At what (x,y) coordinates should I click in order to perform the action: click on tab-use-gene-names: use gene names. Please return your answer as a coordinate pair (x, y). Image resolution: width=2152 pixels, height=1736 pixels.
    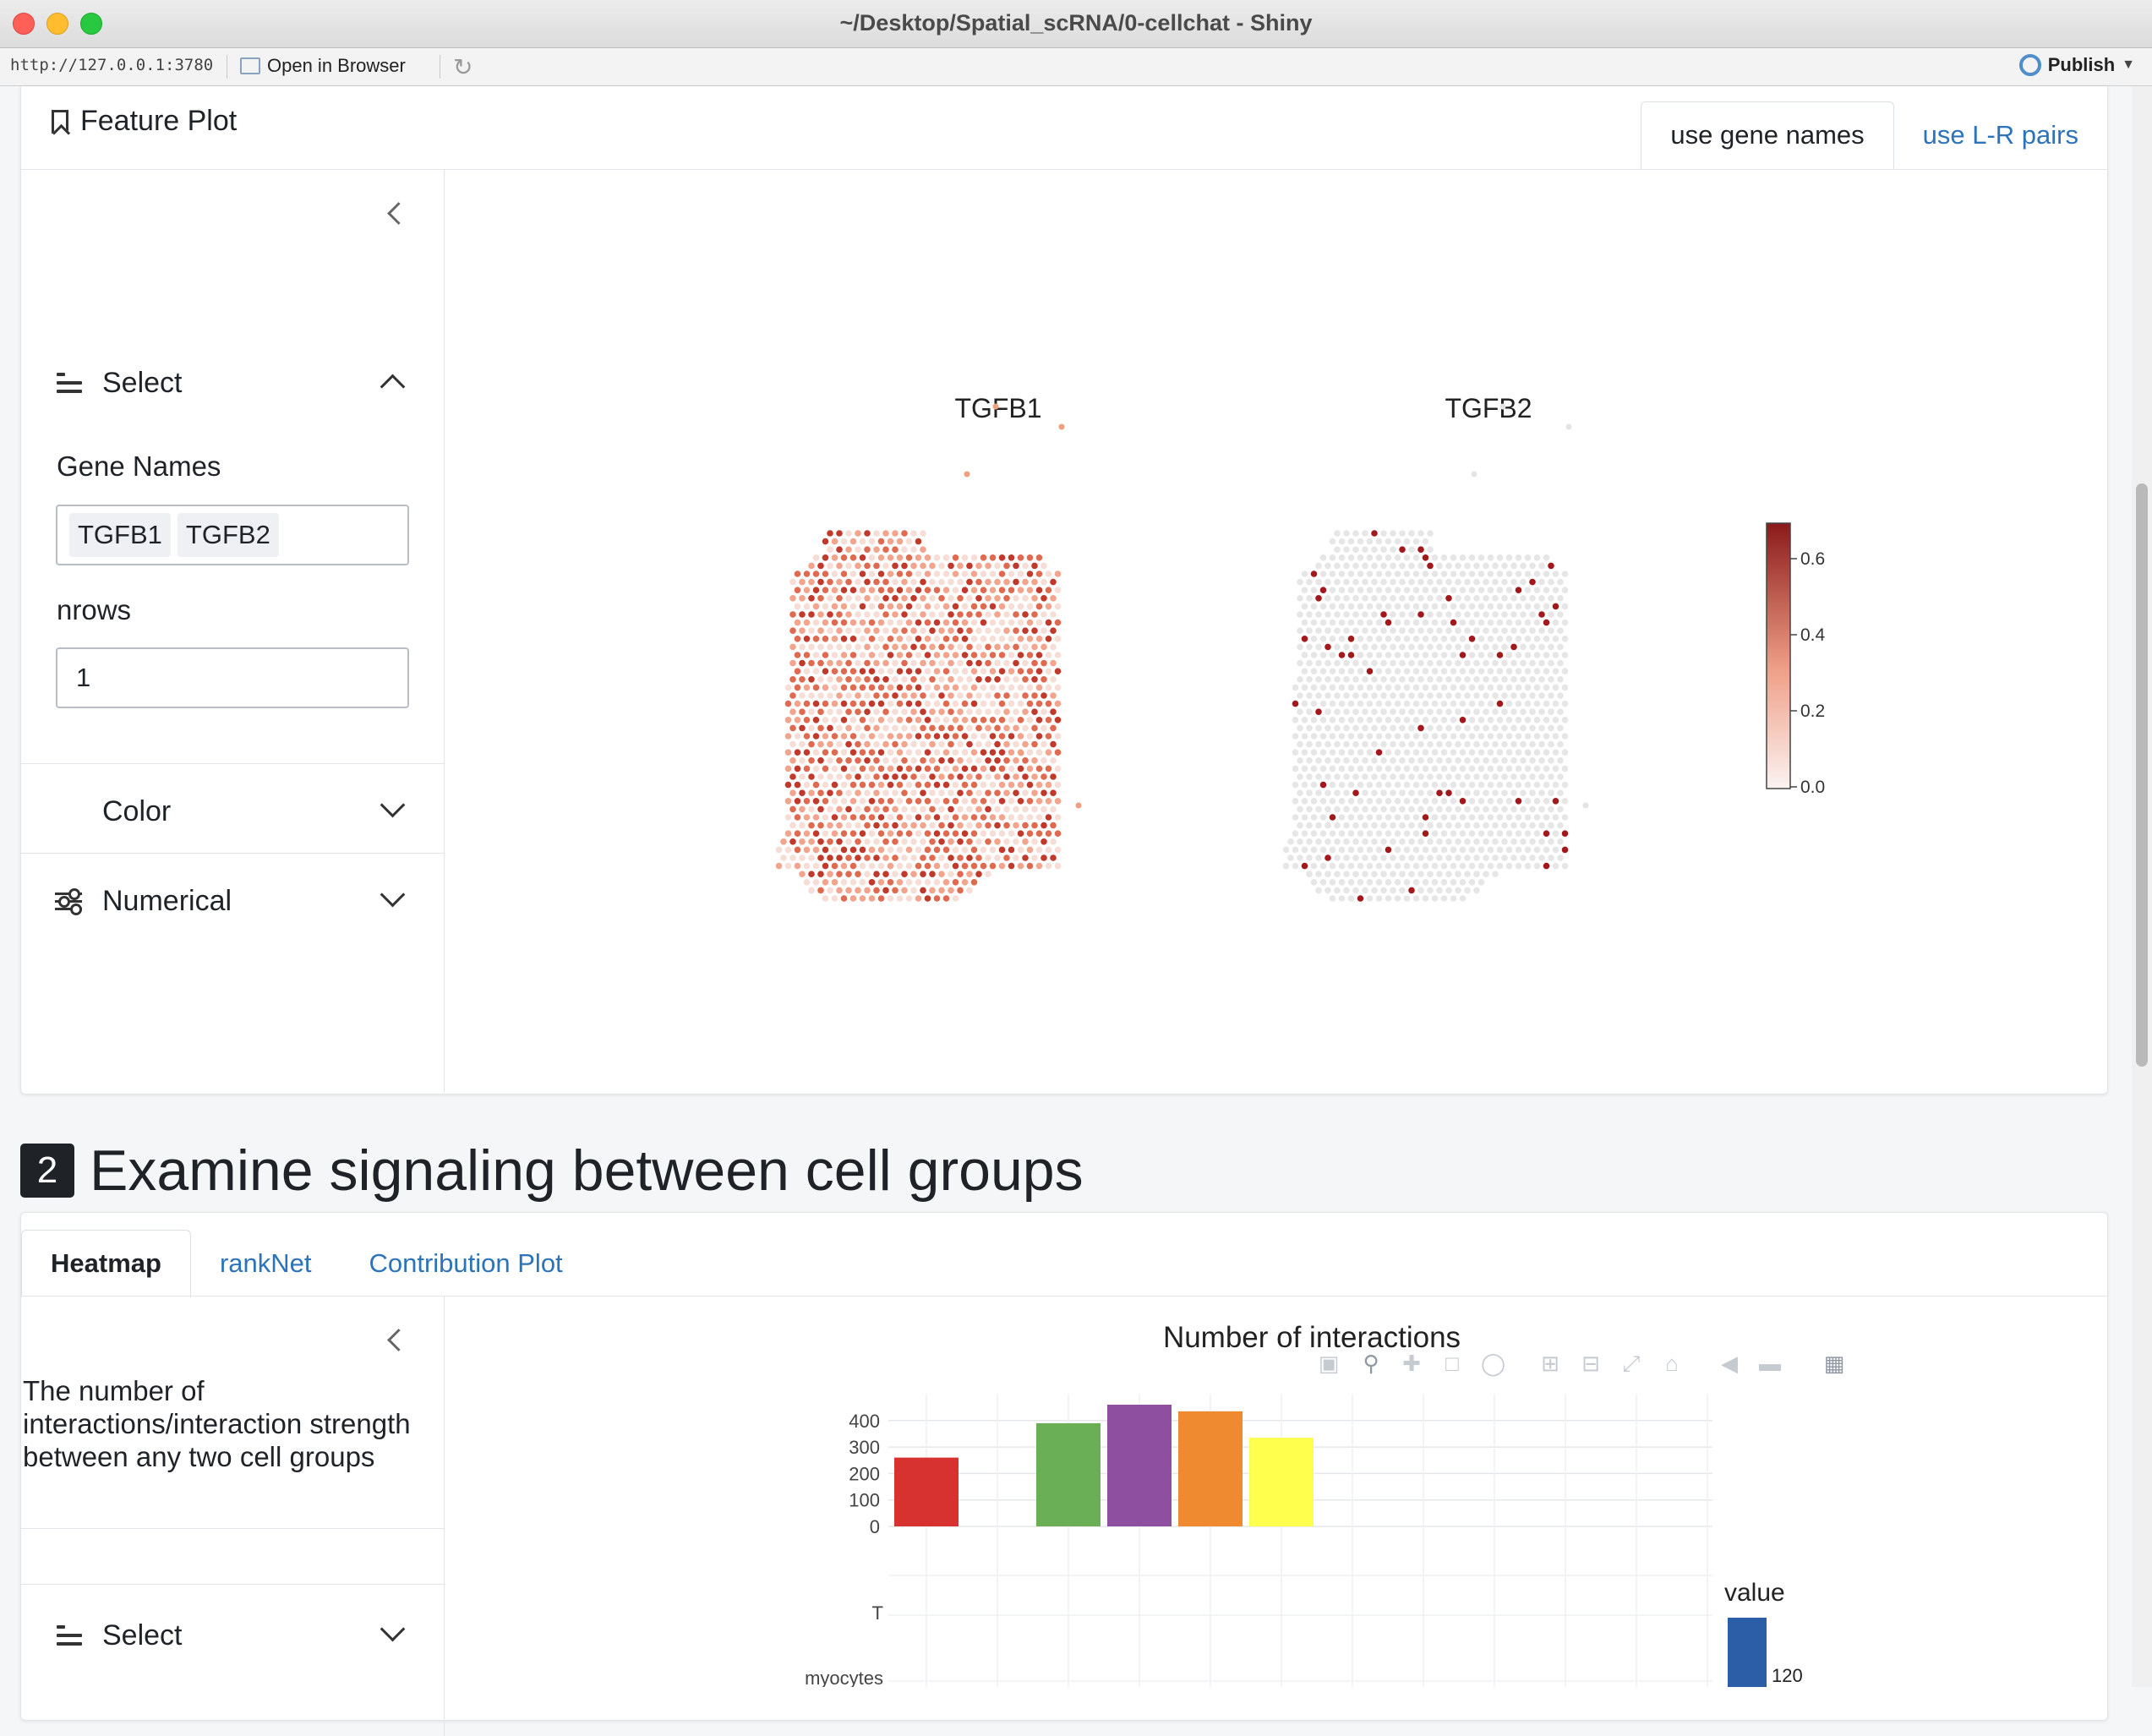
    Looking at the image, I should click on (1767, 135).